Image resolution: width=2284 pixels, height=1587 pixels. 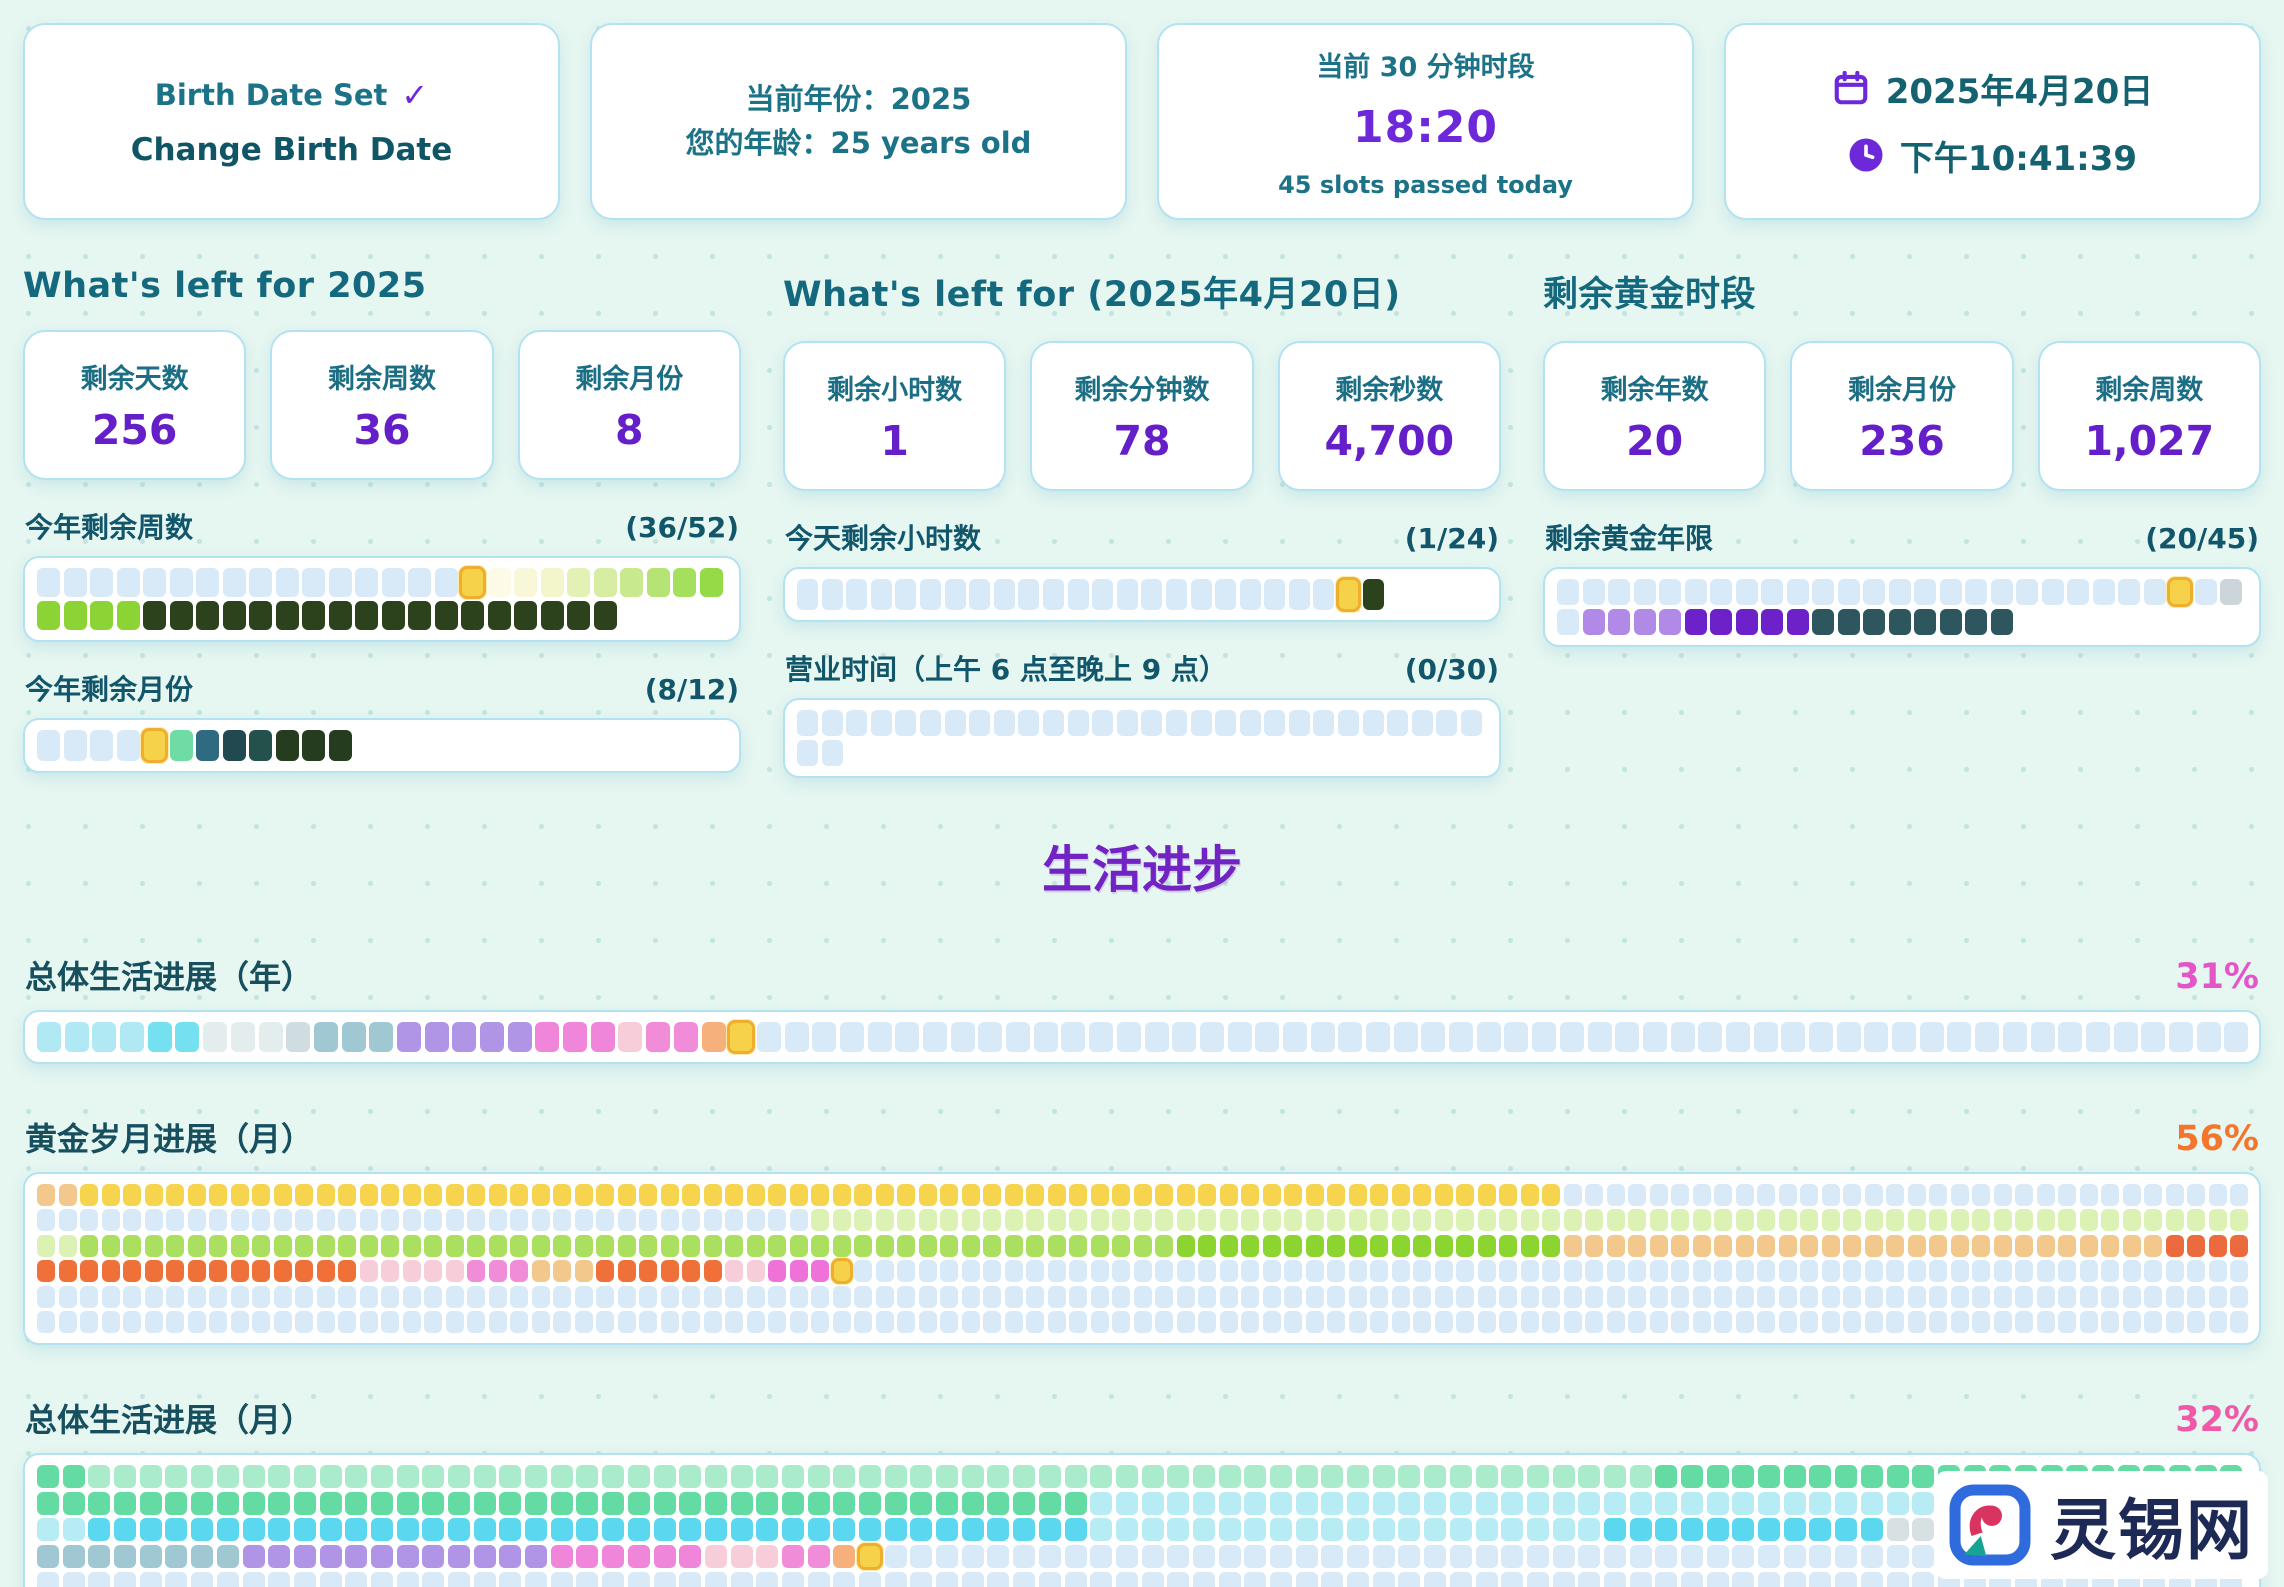 I want to click on business-slots-cell, so click(x=1398, y=723).